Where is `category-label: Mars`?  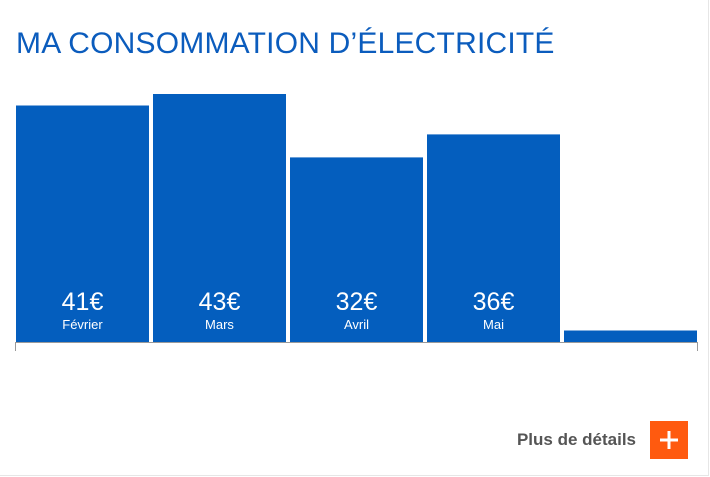
category-label: Mars is located at coordinates (219, 324).